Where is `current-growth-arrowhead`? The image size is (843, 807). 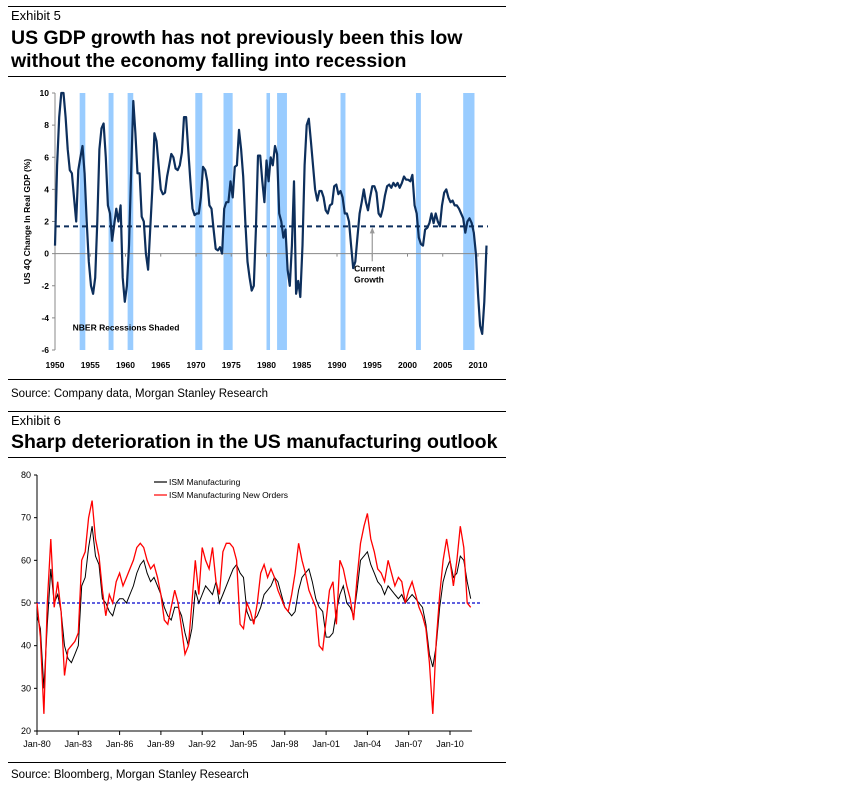 current-growth-arrowhead is located at coordinates (372, 230).